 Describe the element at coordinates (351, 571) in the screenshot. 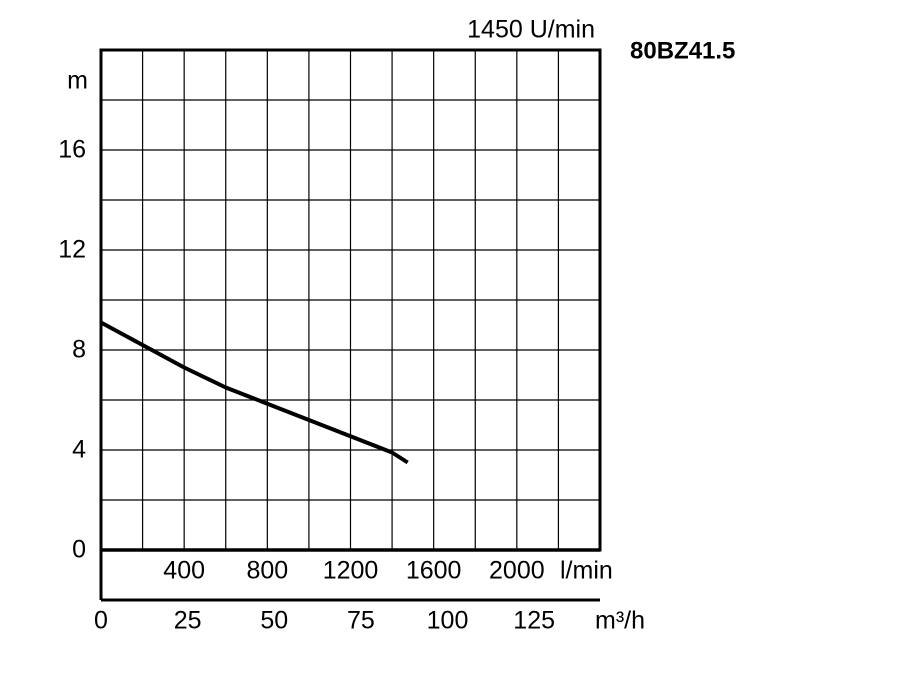

I see `x-tick-label: 1200` at that location.